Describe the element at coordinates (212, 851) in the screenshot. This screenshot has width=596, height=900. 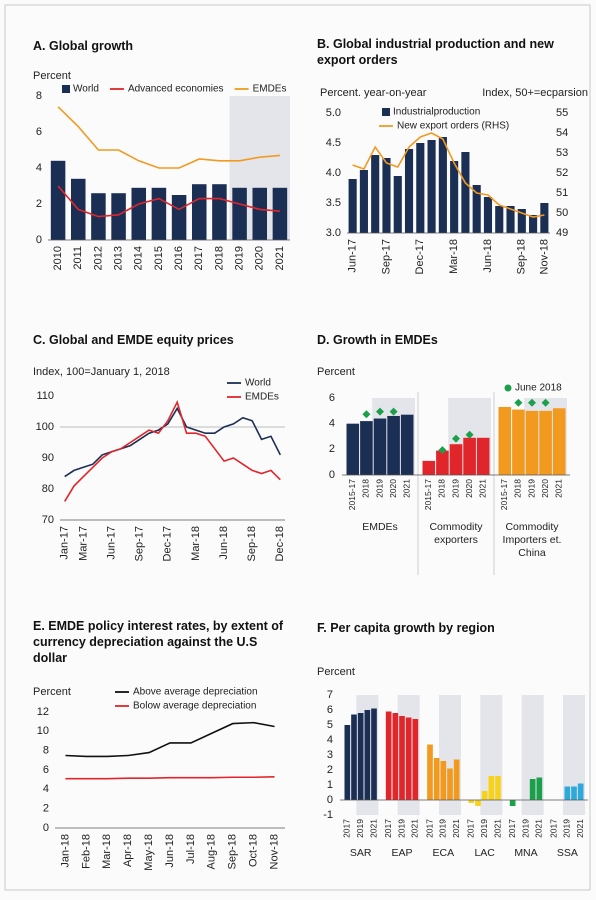
I see `x-tick-label: Aug-18` at that location.